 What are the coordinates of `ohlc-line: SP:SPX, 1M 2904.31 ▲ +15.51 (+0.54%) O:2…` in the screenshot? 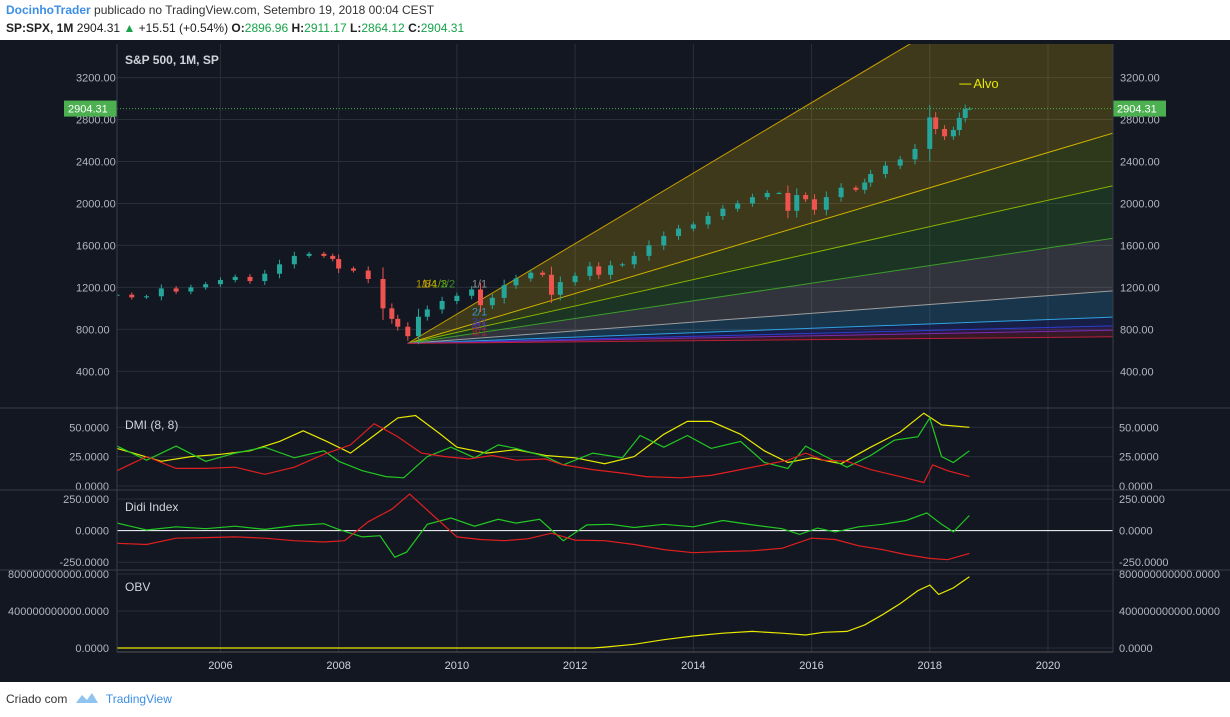 It's located at (235, 28).